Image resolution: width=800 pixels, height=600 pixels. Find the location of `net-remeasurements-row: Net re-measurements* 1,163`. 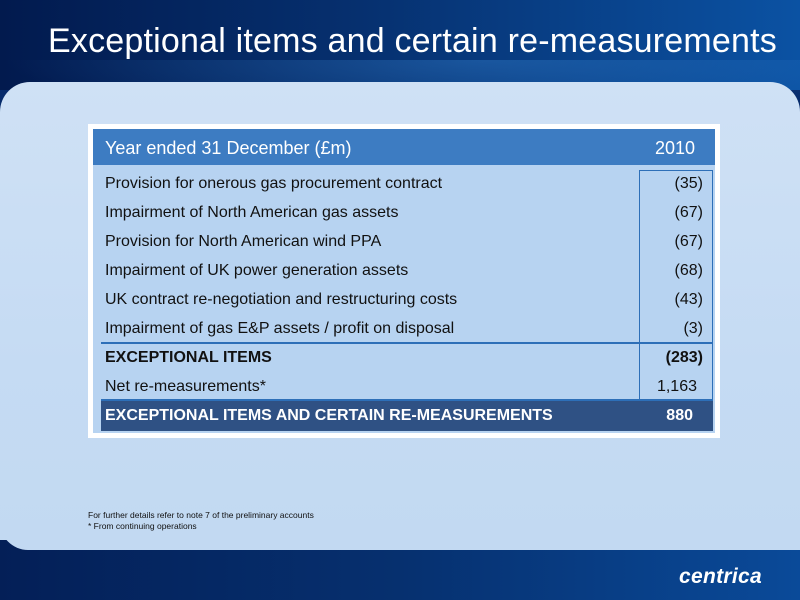

net-remeasurements-row: Net re-measurements* 1,163 is located at coordinates (404, 387).